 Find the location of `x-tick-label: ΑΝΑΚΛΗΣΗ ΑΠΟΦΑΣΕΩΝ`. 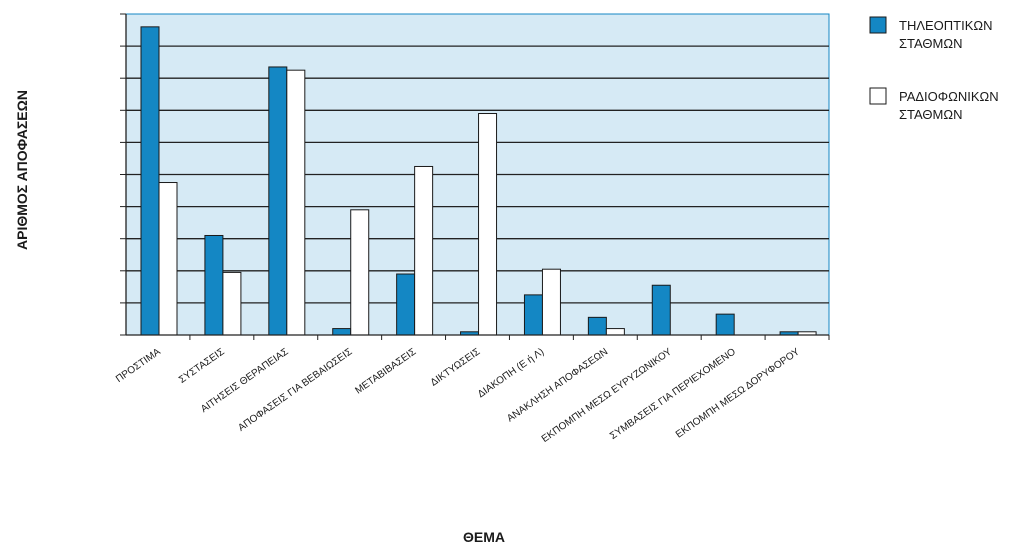

x-tick-label: ΑΝΑΚΛΗΣΗ ΑΠΟΦΑΣΕΩΝ is located at coordinates (557, 385).